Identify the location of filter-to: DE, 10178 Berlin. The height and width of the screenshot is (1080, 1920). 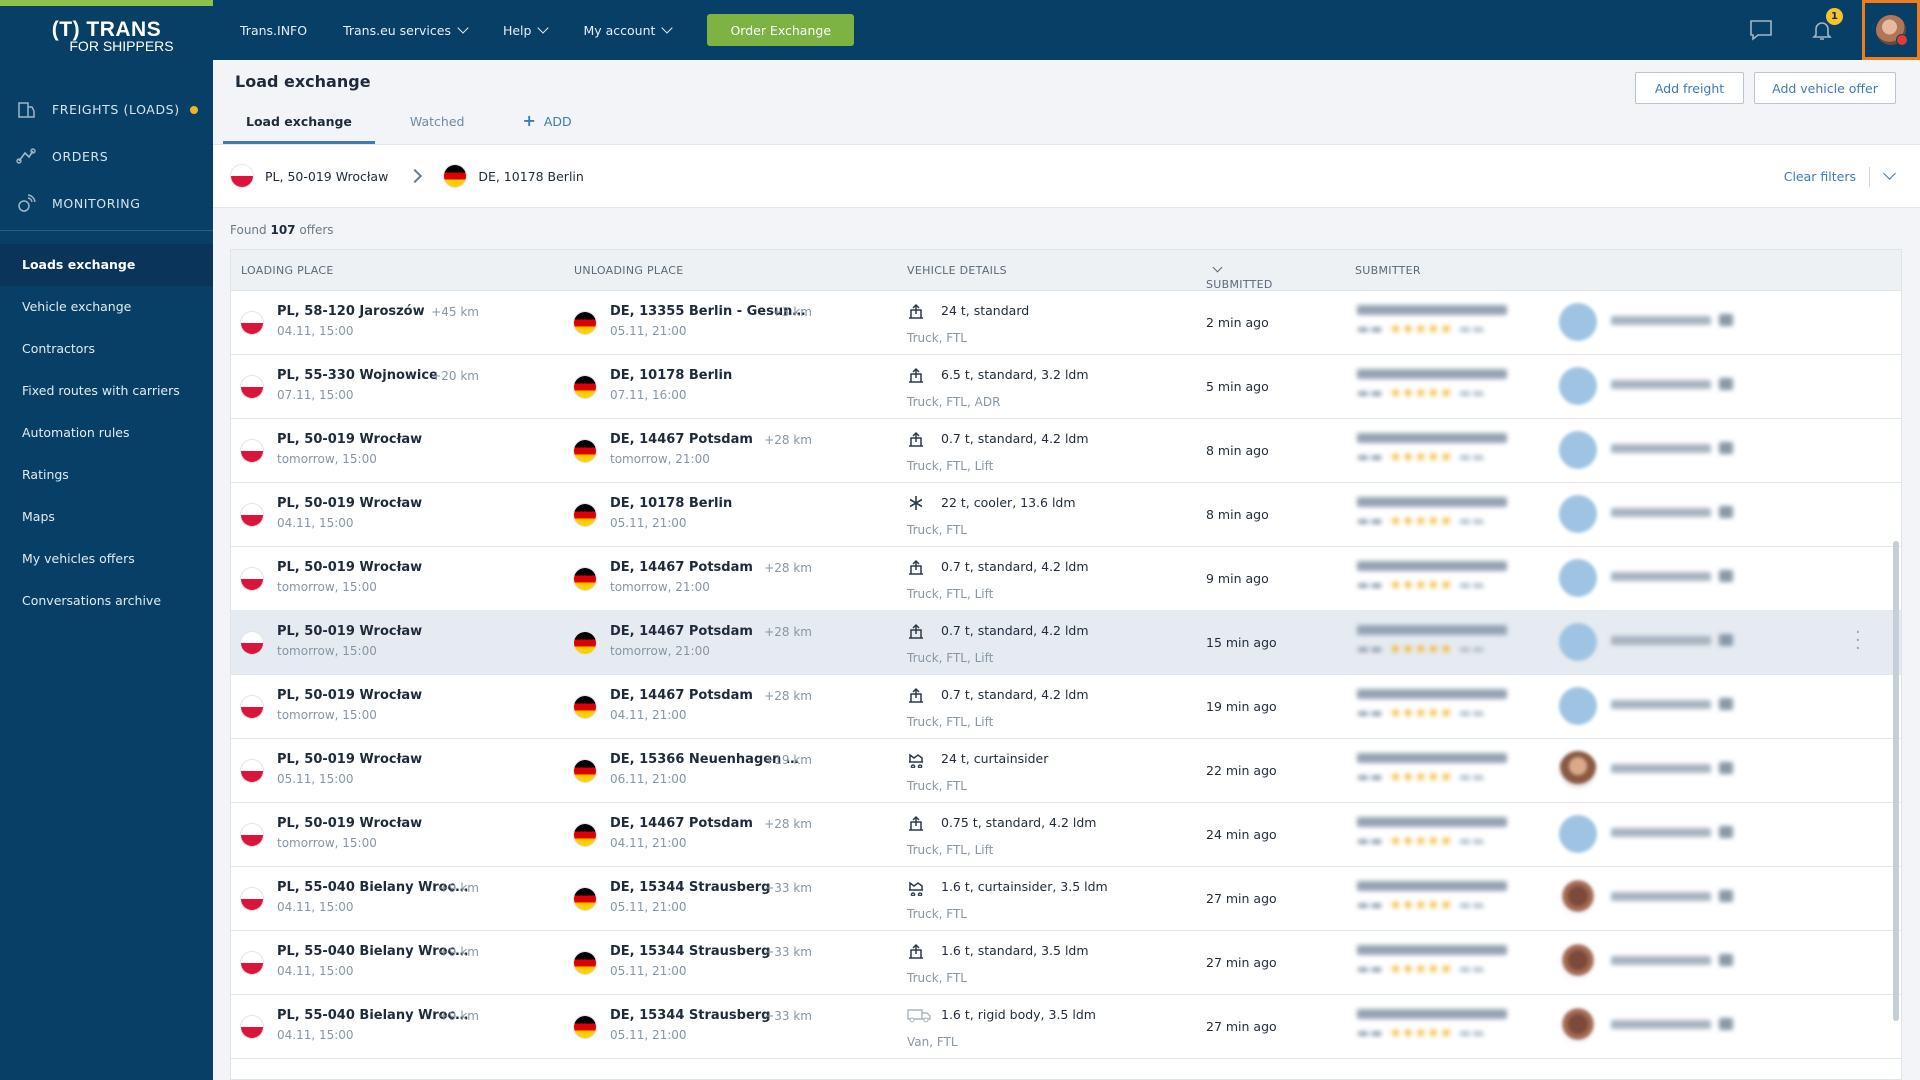
(531, 176).